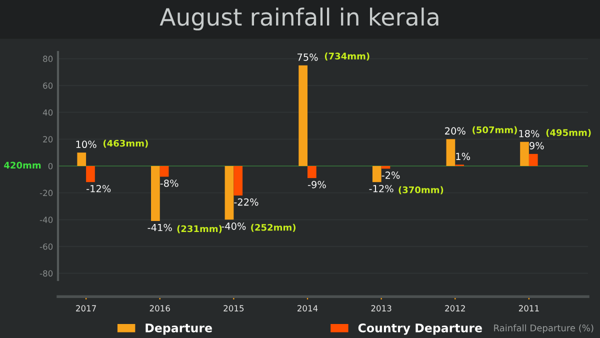 The height and width of the screenshot is (338, 600). Describe the element at coordinates (529, 134) in the screenshot. I see `data-label: 18%` at that location.